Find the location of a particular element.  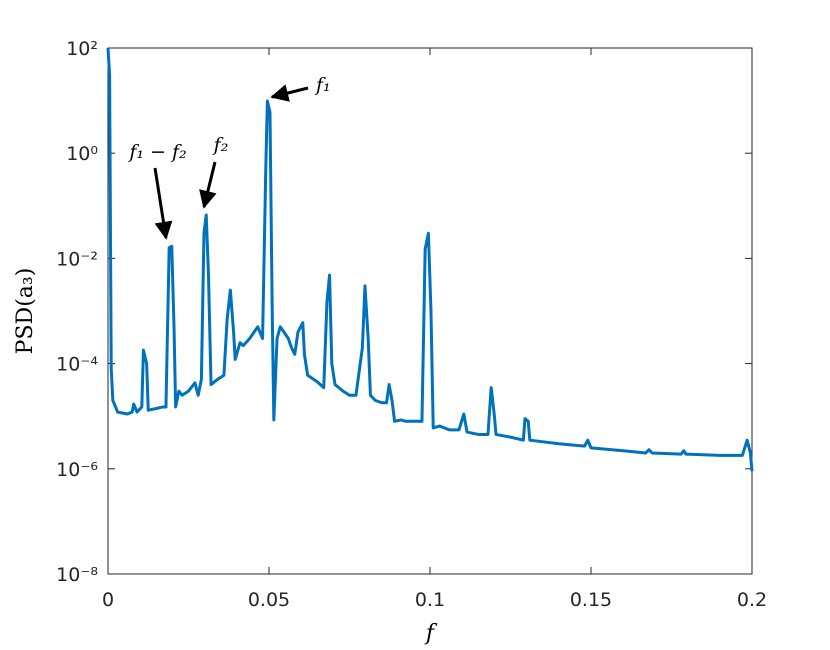

x-tick-label: 0.15 is located at coordinates (591, 600).